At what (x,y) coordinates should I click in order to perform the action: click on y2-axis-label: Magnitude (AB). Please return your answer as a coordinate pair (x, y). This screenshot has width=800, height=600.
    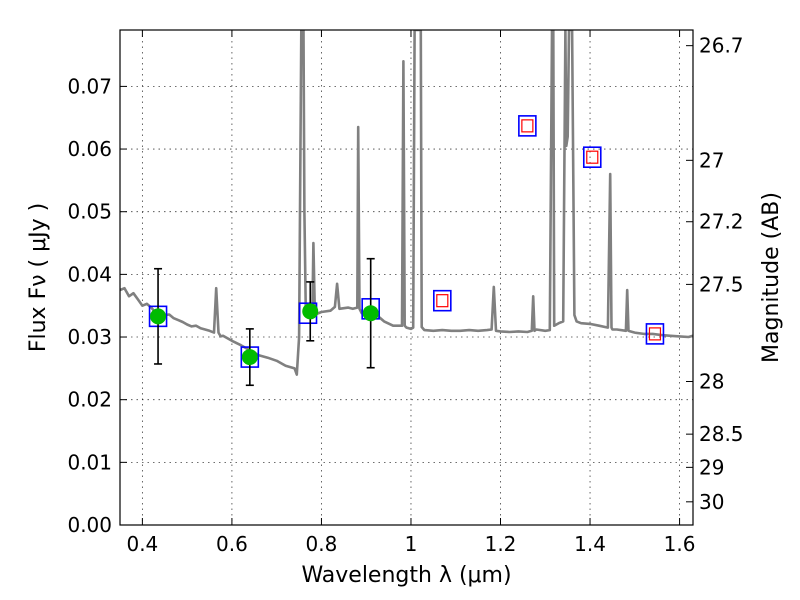
    Looking at the image, I should click on (771, 277).